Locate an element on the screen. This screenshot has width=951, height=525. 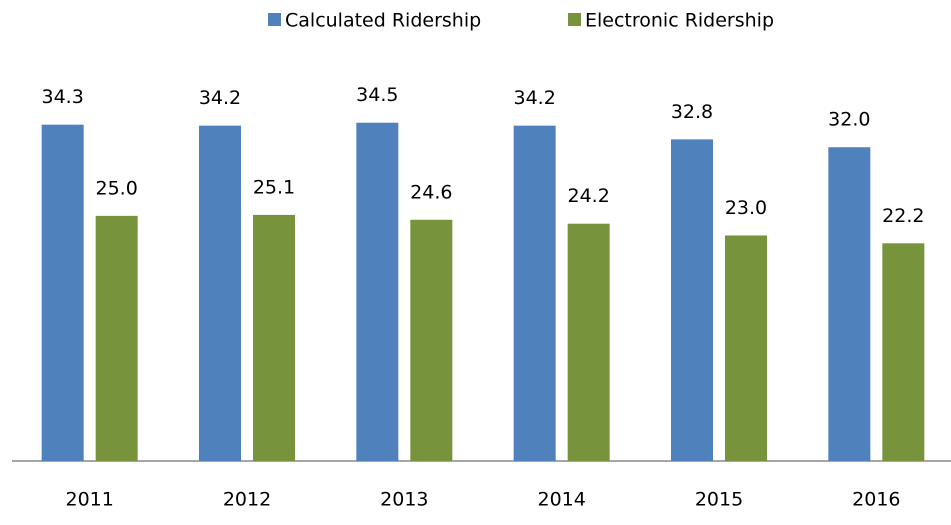
x-tick-label: 2014 is located at coordinates (561, 500).